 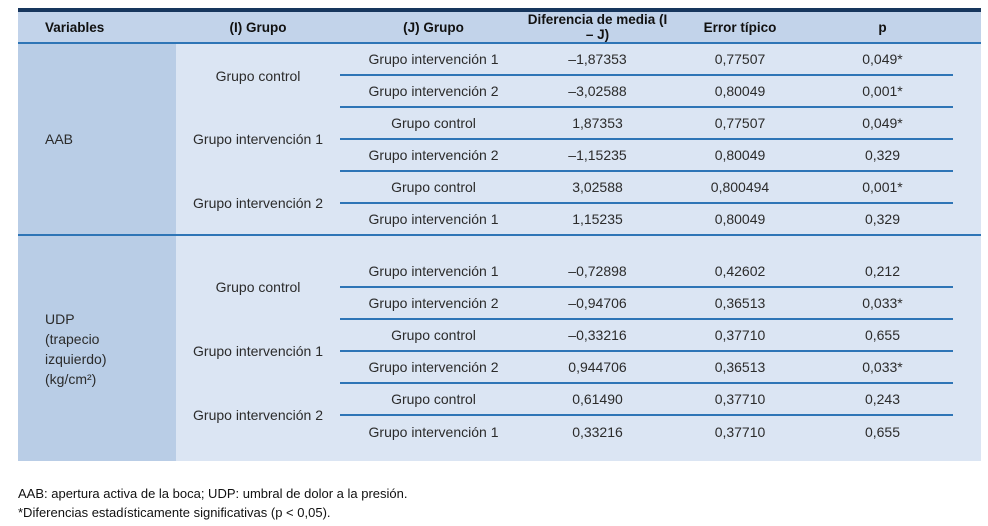 What do you see at coordinates (597, 90) in the screenshot?
I see `mean-difference-cell: –3,02588` at bounding box center [597, 90].